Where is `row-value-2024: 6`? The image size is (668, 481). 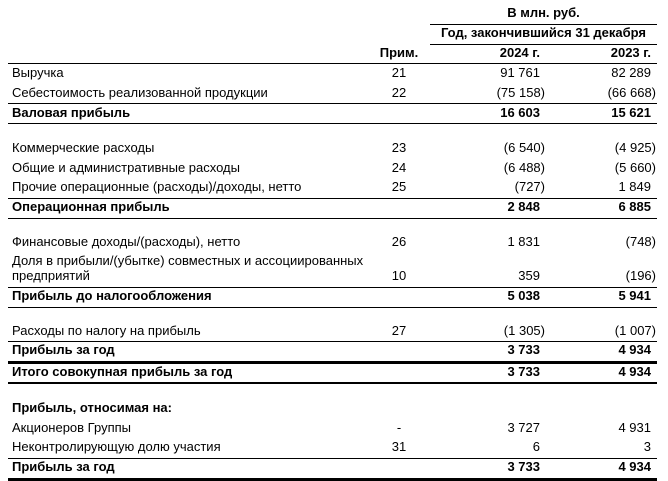 row-value-2024: 6 is located at coordinates (488, 448).